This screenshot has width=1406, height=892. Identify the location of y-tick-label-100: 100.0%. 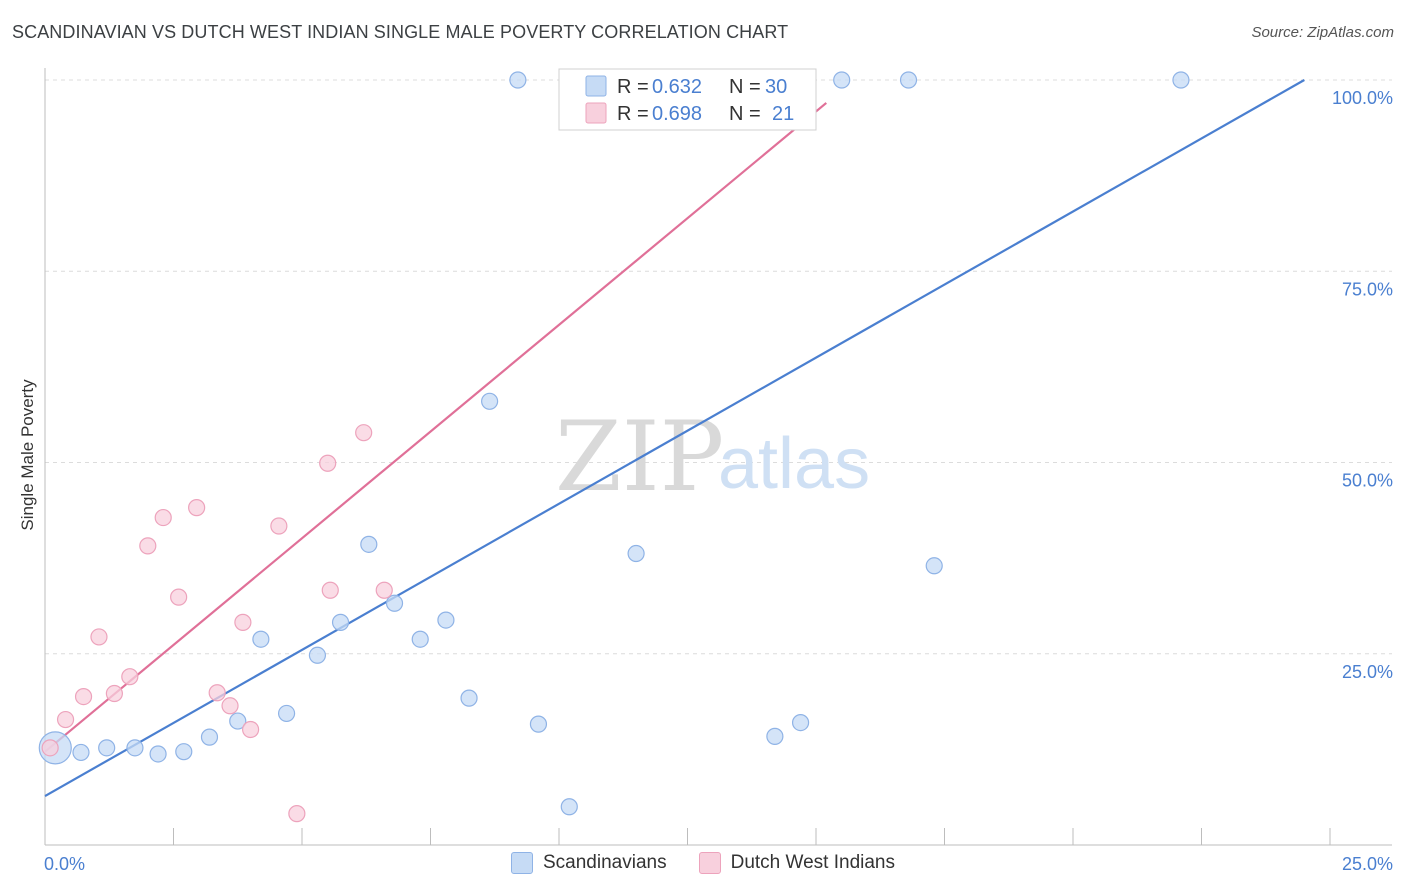
(1362, 98).